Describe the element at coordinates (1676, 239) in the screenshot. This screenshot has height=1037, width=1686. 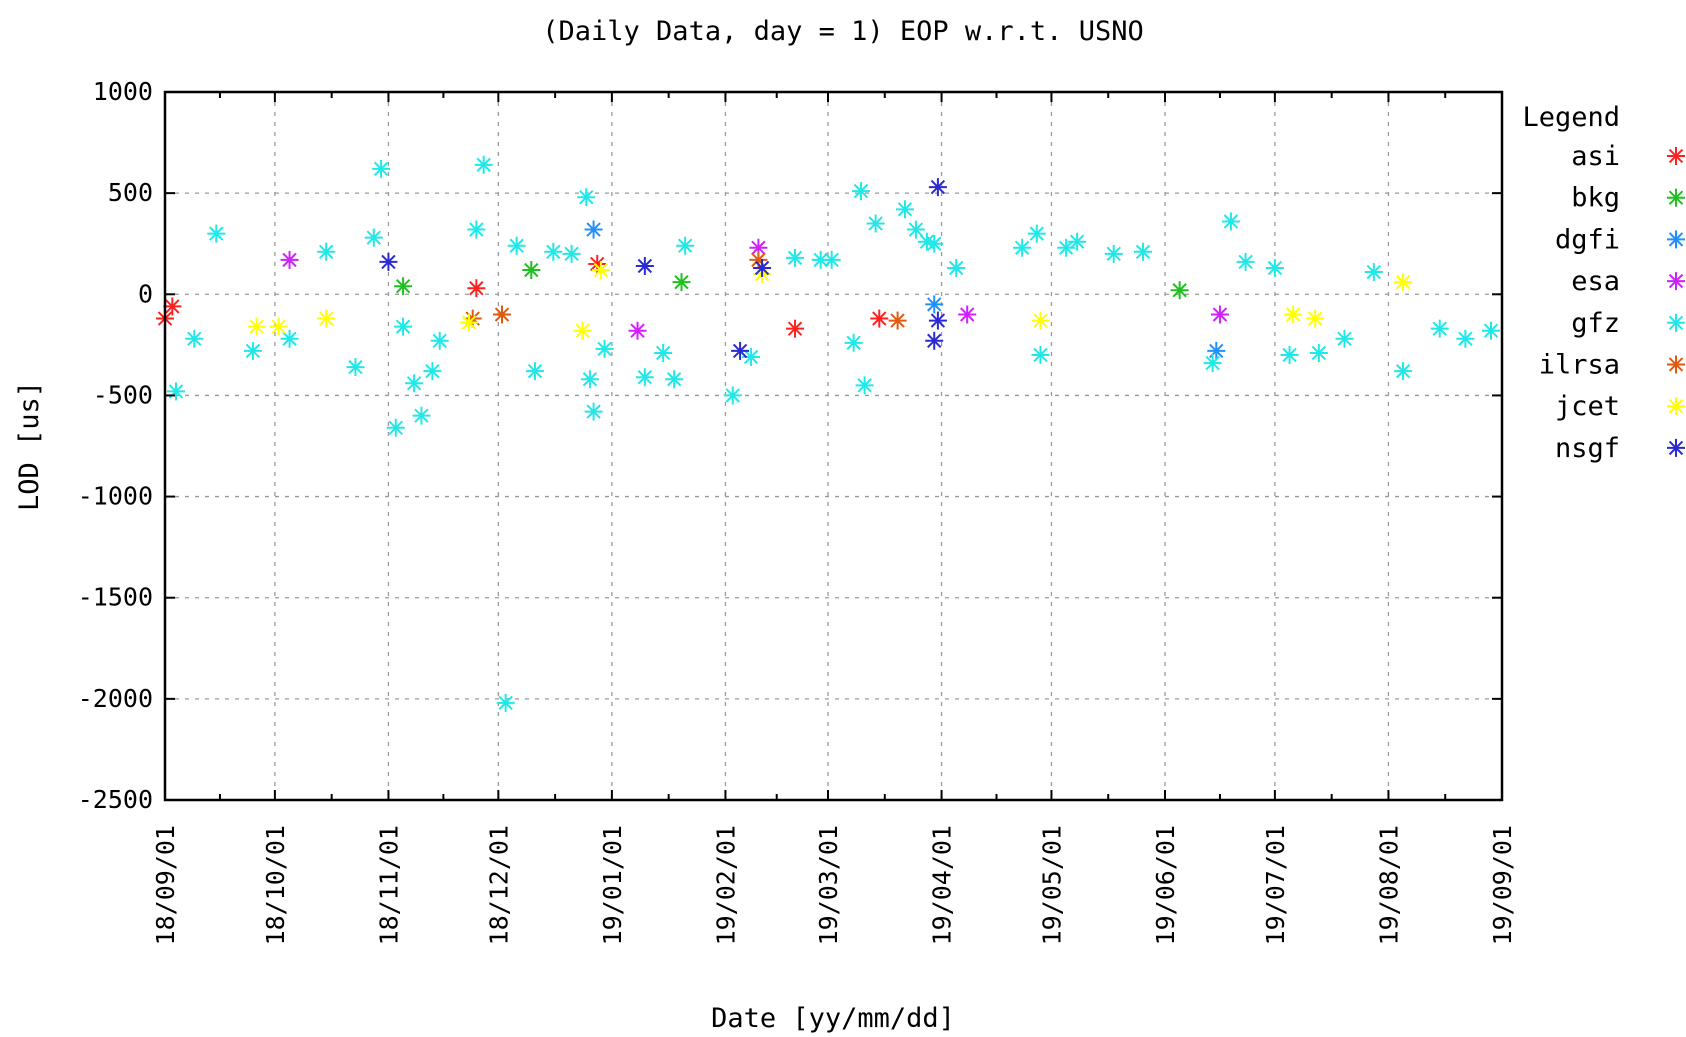
I see `legend-marker-dgfi` at that location.